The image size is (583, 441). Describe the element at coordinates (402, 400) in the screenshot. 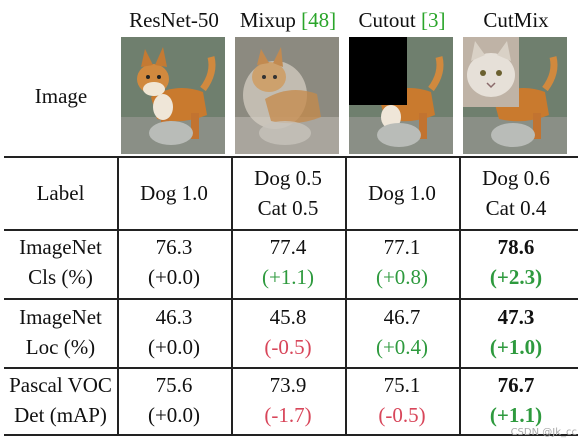

I see `det-cell-cutout: 75.1 (-0.5)` at that location.